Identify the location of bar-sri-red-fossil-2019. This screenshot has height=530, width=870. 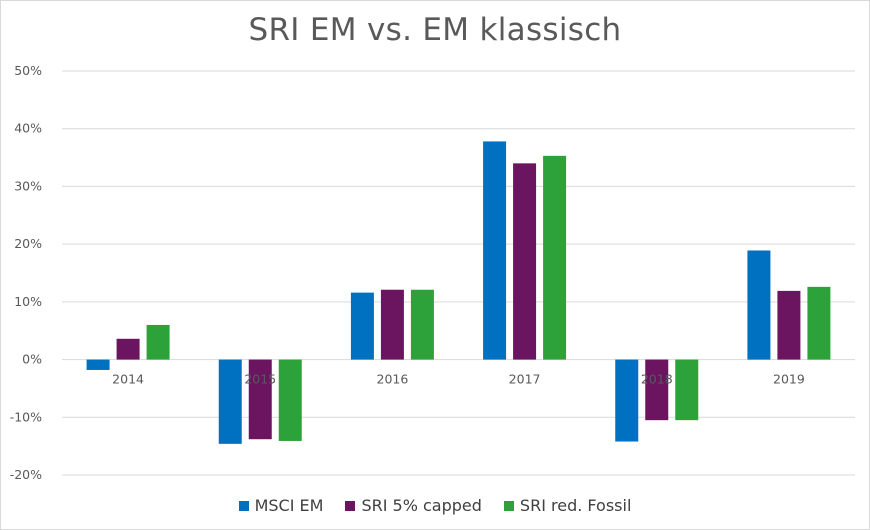
(819, 323).